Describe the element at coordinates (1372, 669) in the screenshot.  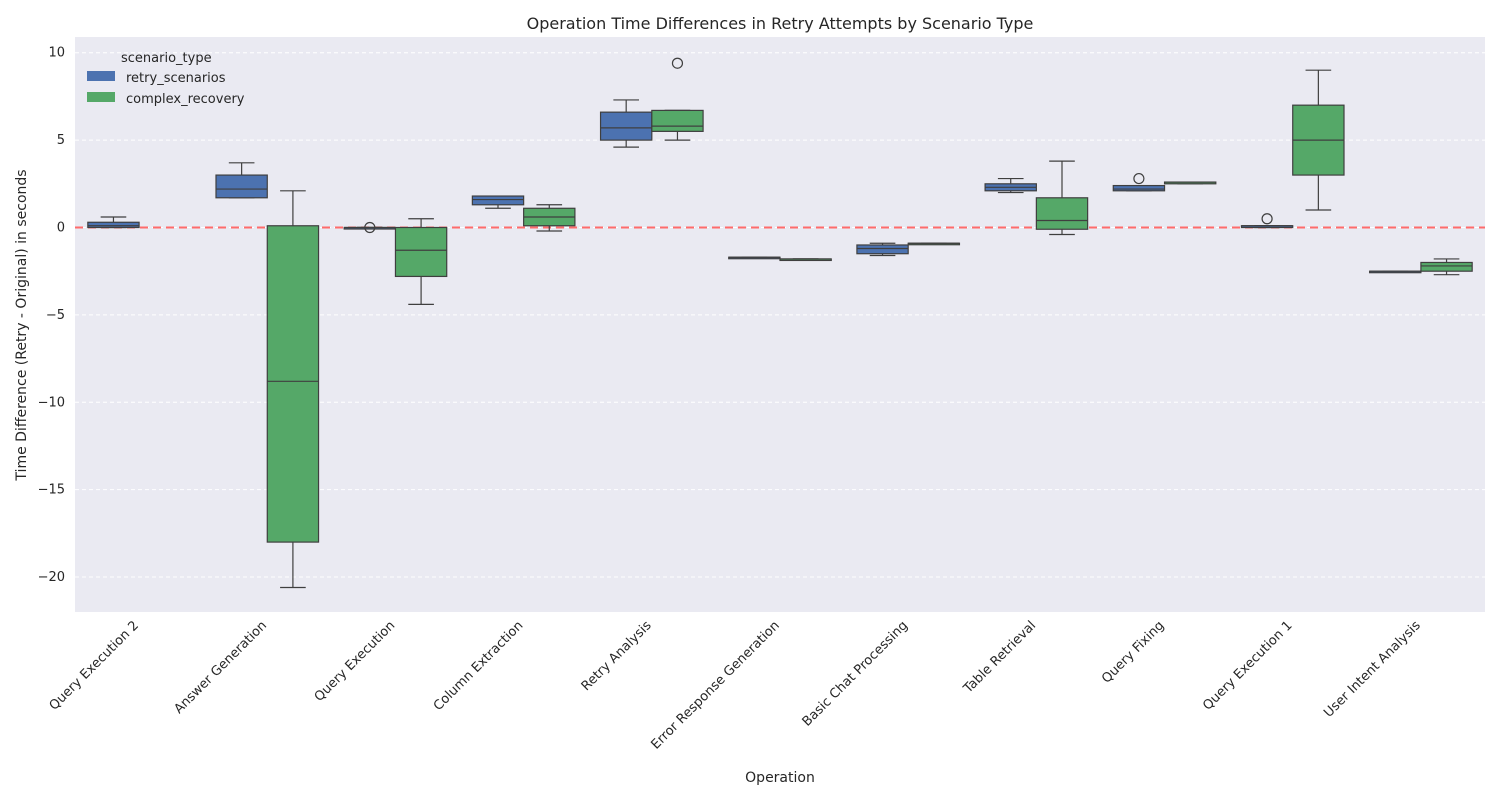
I see `x-tick-label: User Intent Analysis` at that location.